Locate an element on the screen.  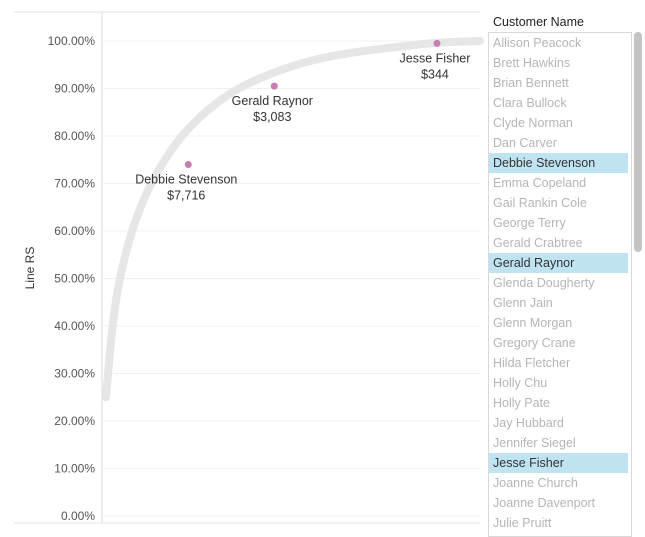
highlight-name-label: Debbie Stevenson is located at coordinates (186, 180).